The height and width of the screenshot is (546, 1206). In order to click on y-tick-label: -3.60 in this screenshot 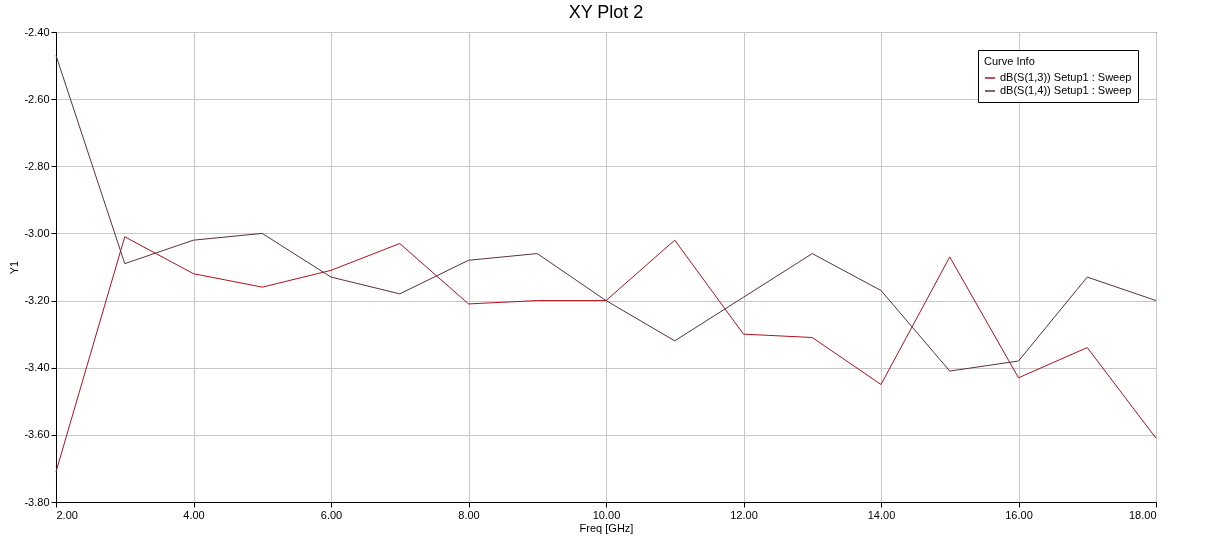, I will do `click(37, 434)`.